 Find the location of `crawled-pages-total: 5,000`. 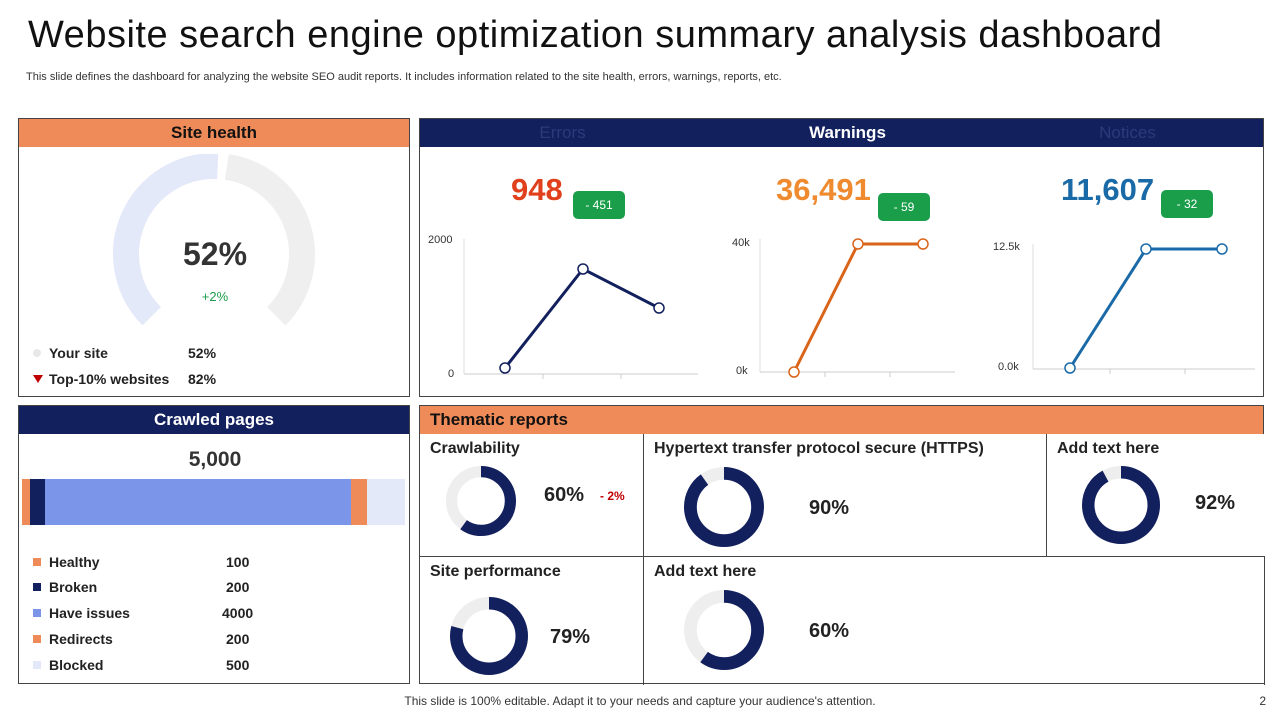

crawled-pages-total: 5,000 is located at coordinates (215, 459).